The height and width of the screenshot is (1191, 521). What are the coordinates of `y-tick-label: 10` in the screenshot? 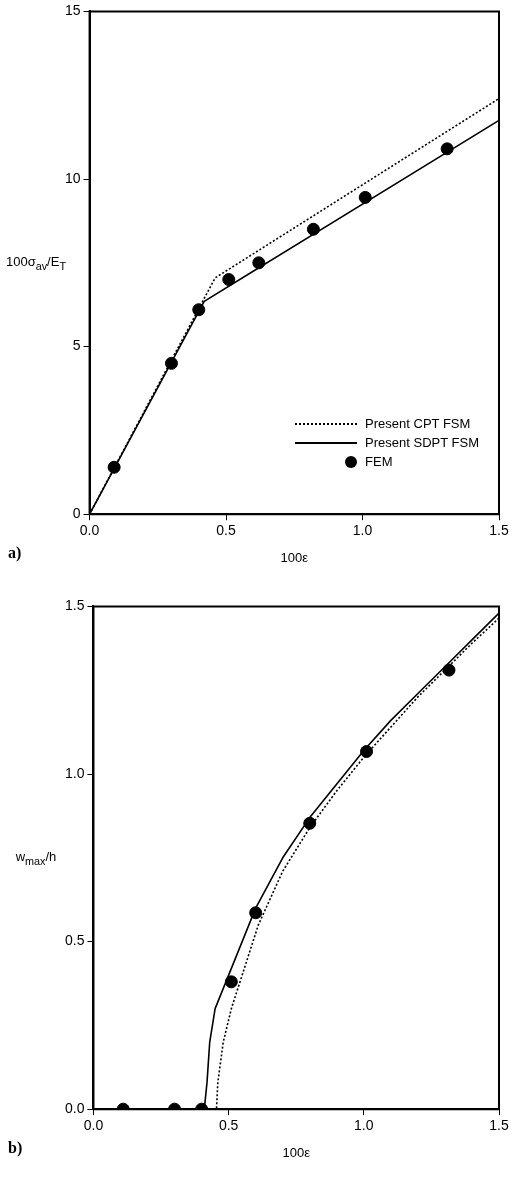 It's located at (72, 177).